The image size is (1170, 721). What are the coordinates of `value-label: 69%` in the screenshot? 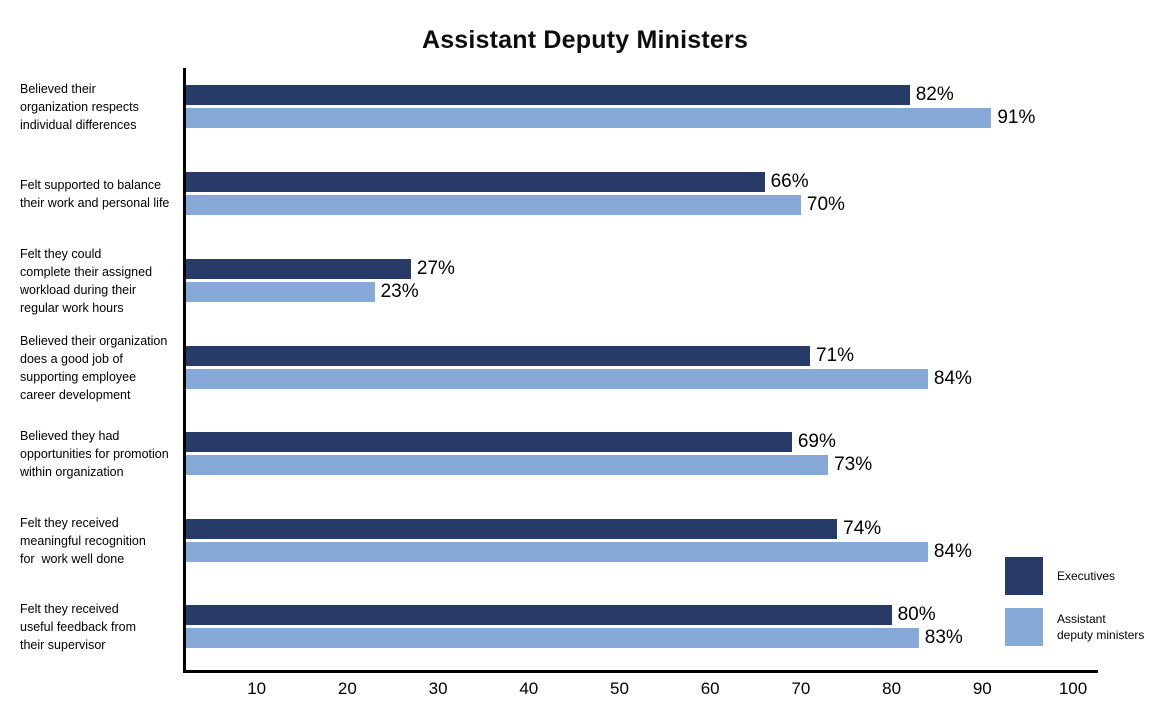 It's located at (816, 441).